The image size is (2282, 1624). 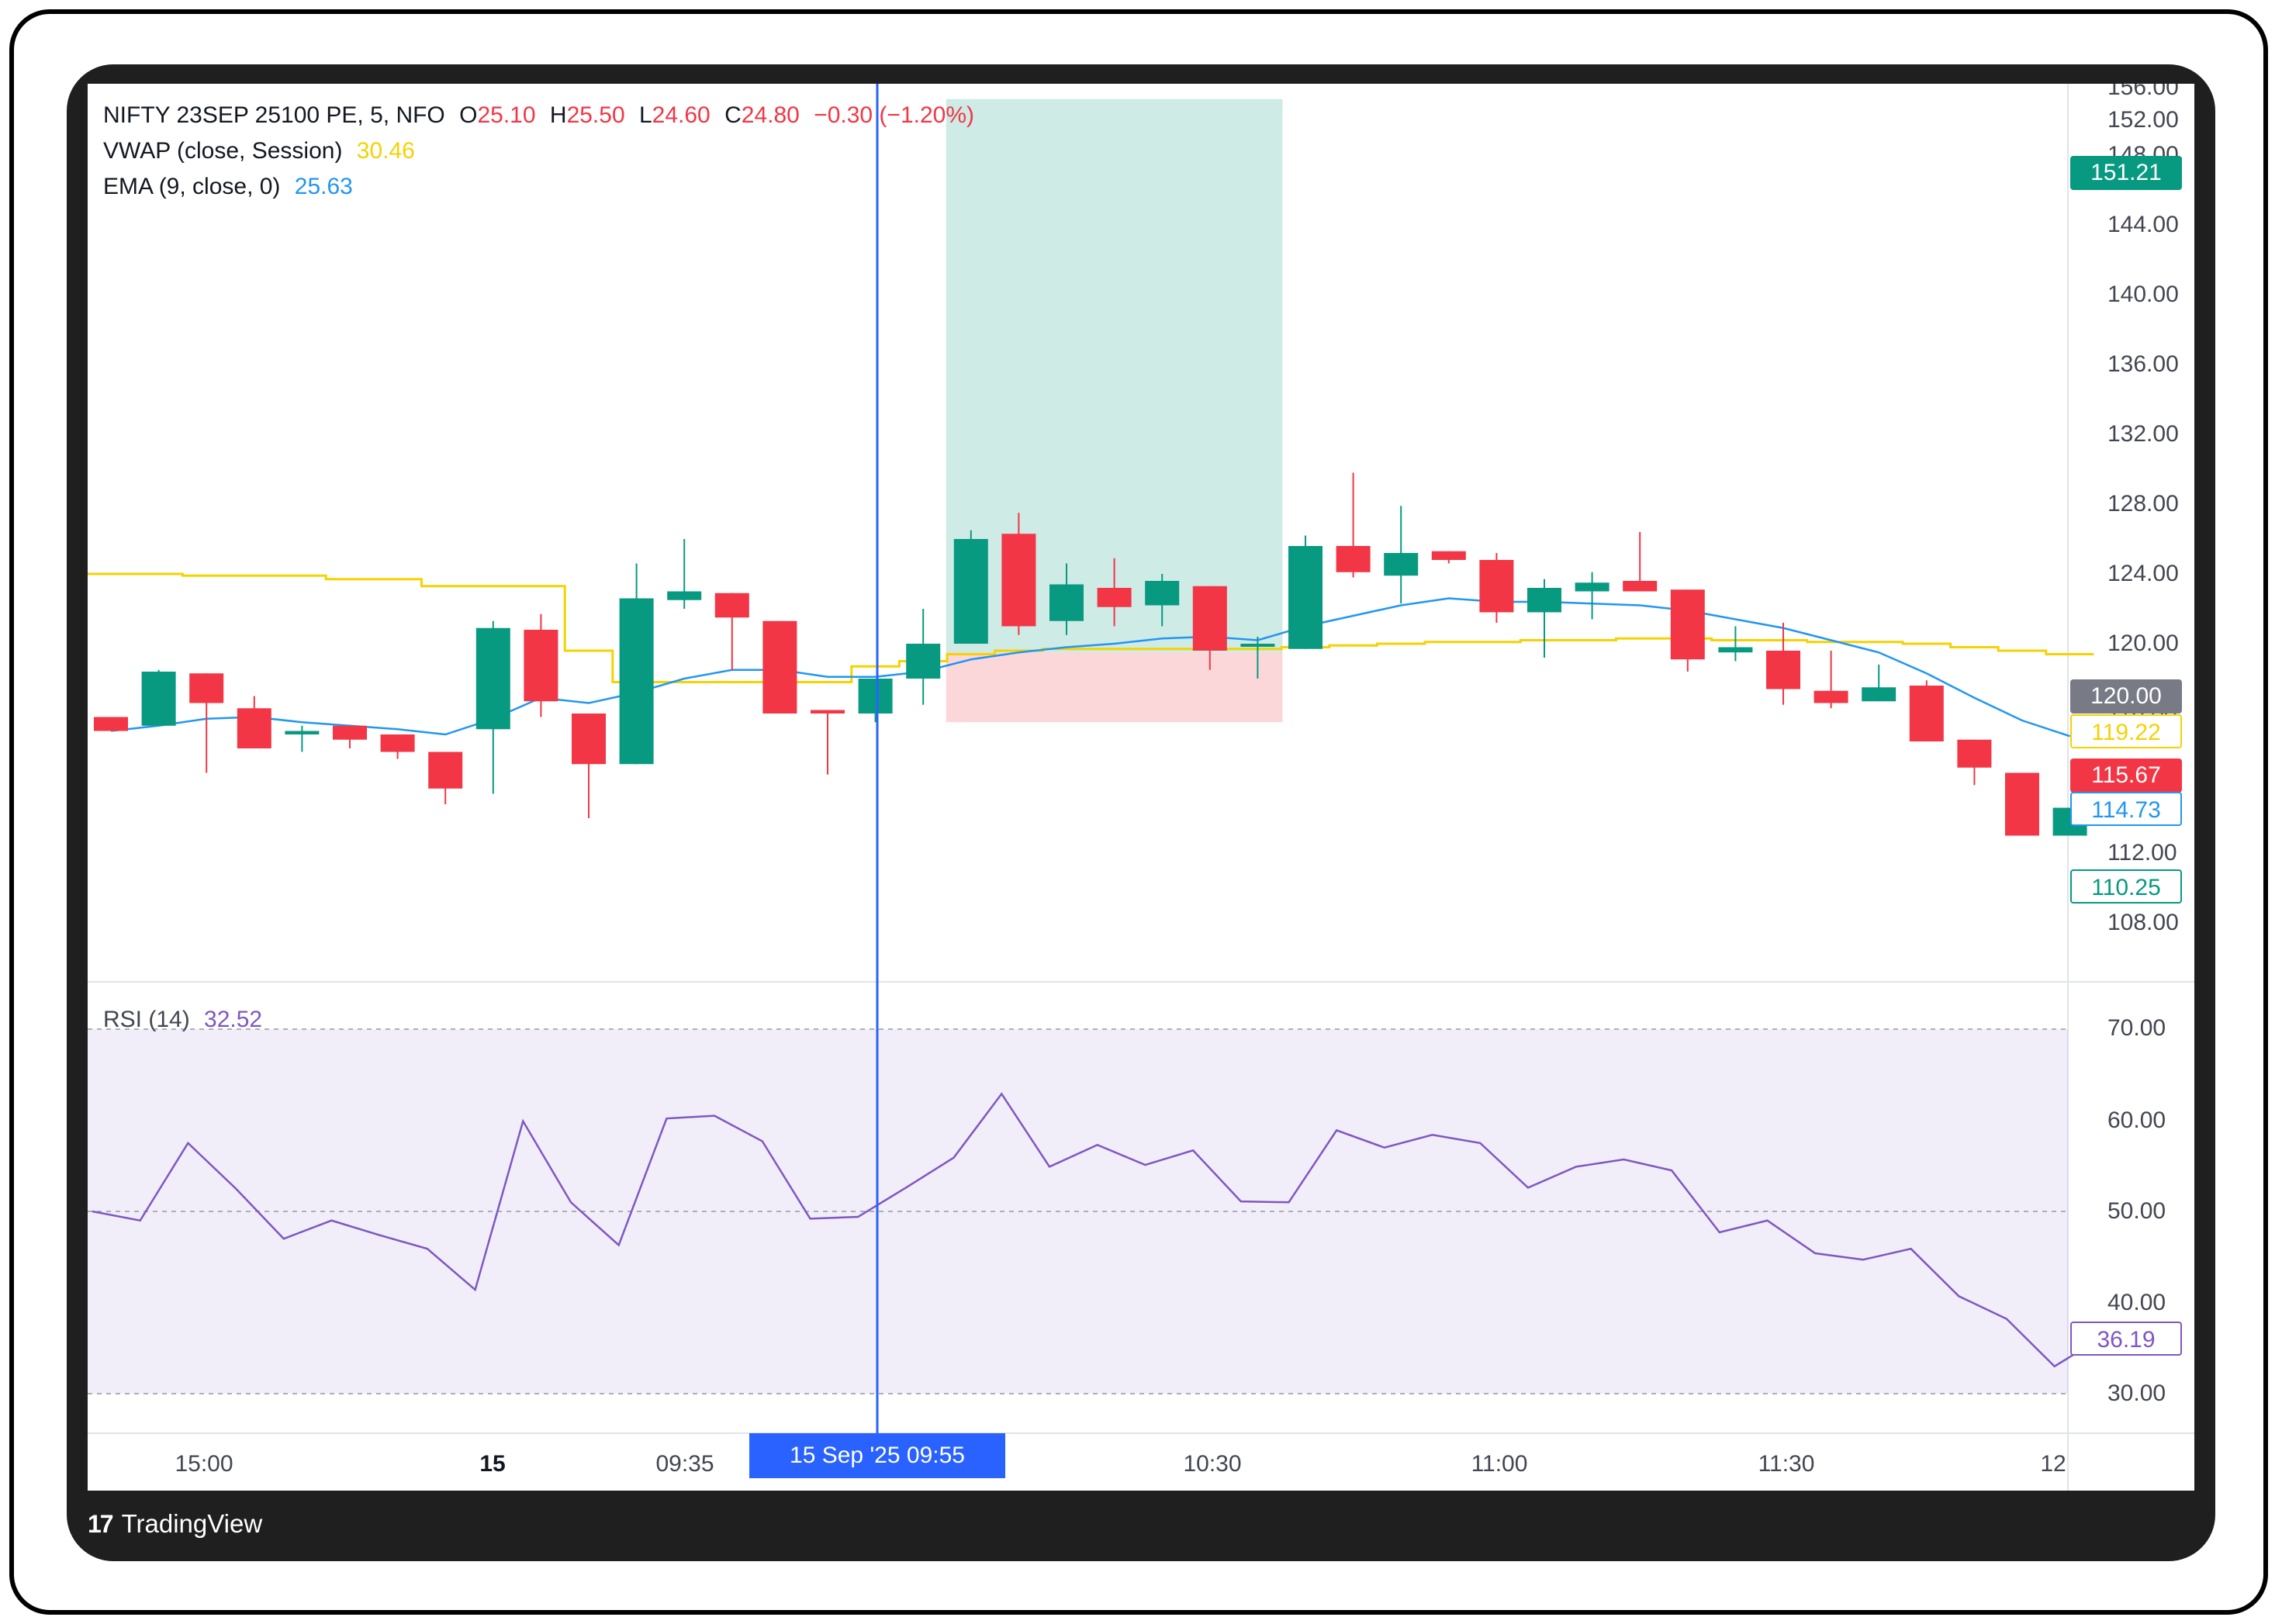 I want to click on price-tick: 112.00, so click(x=2142, y=853).